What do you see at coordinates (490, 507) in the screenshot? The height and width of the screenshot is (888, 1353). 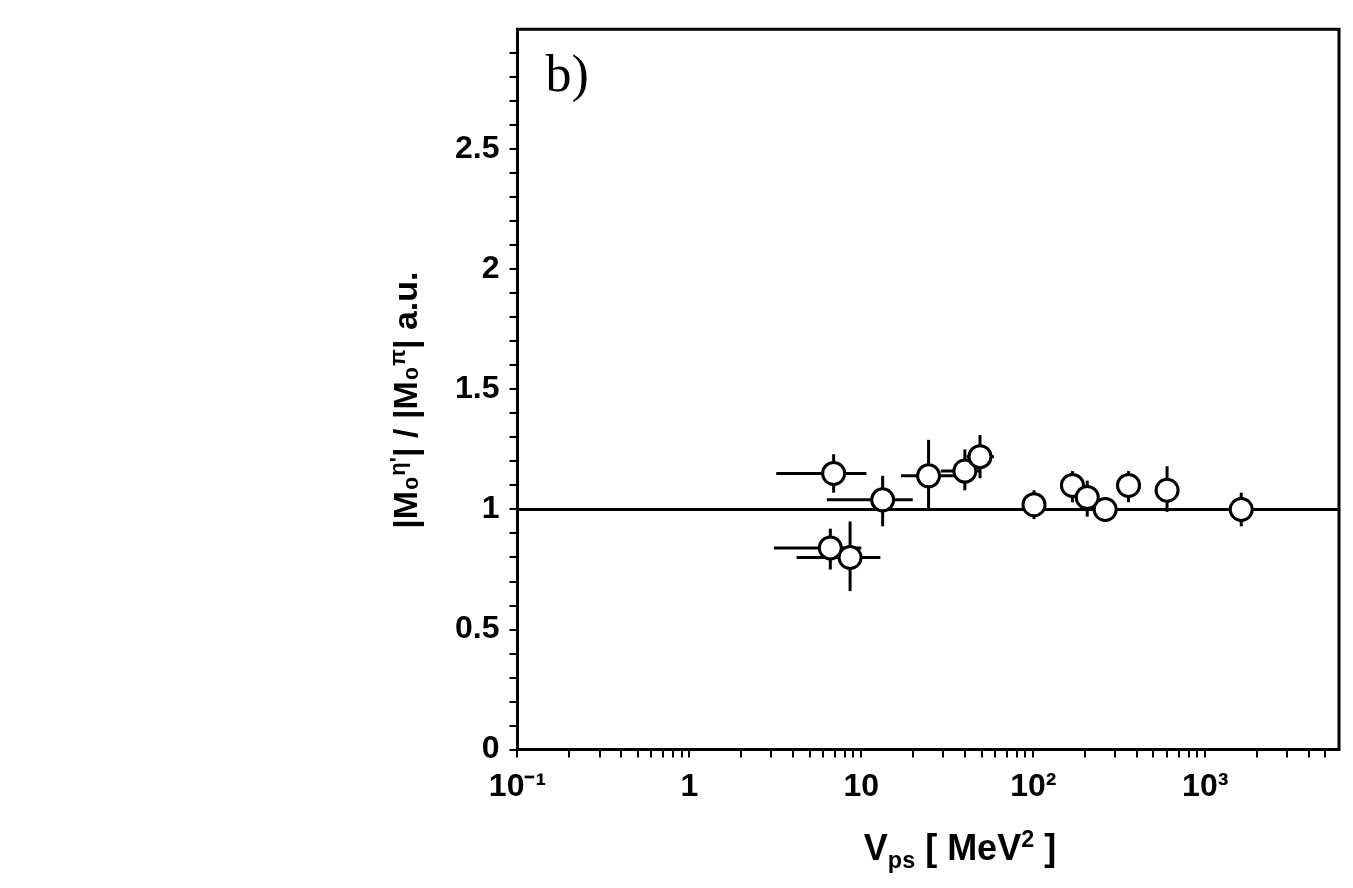 I see `y-tick-label: 1` at bounding box center [490, 507].